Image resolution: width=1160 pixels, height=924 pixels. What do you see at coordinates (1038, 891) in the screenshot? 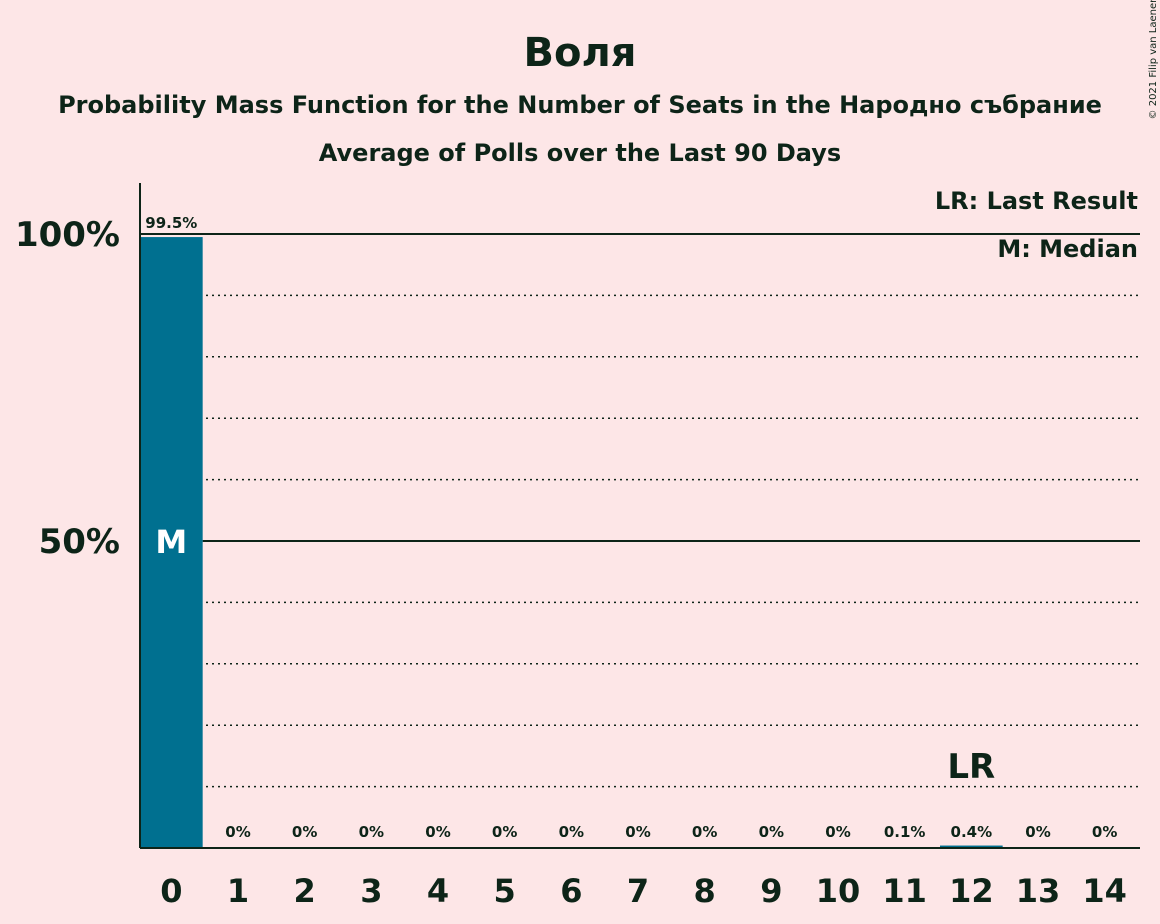
I see `x-tick-label: 13` at bounding box center [1038, 891].